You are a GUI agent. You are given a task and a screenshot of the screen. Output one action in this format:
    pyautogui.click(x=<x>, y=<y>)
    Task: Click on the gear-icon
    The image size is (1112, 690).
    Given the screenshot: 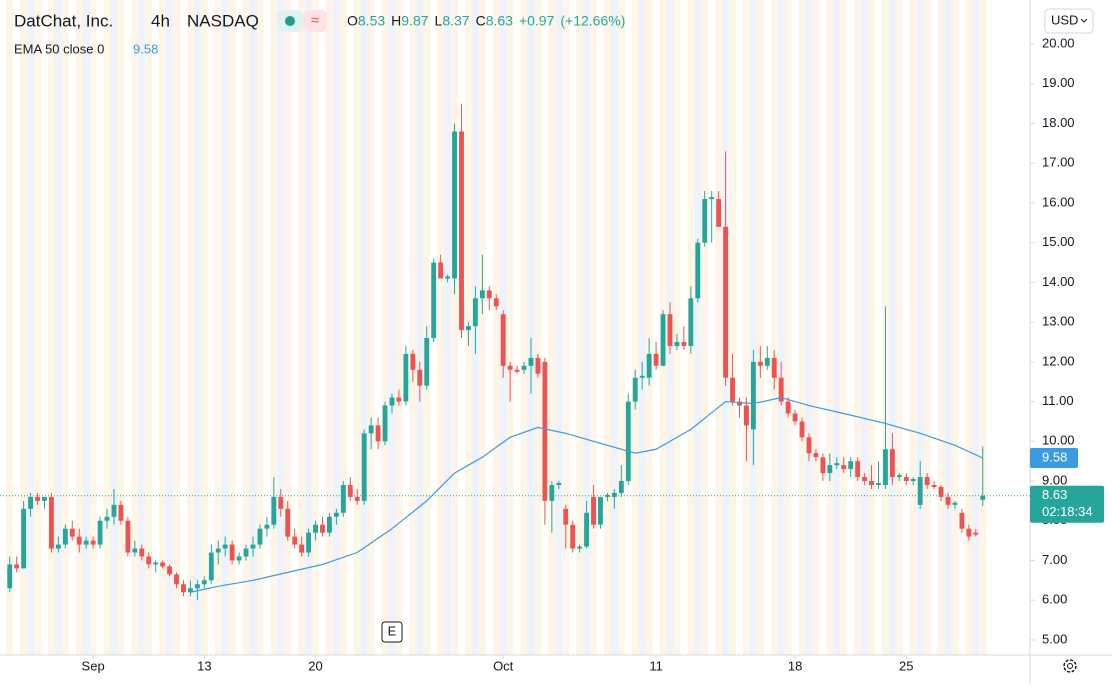 What is the action you would take?
    pyautogui.click(x=1070, y=666)
    